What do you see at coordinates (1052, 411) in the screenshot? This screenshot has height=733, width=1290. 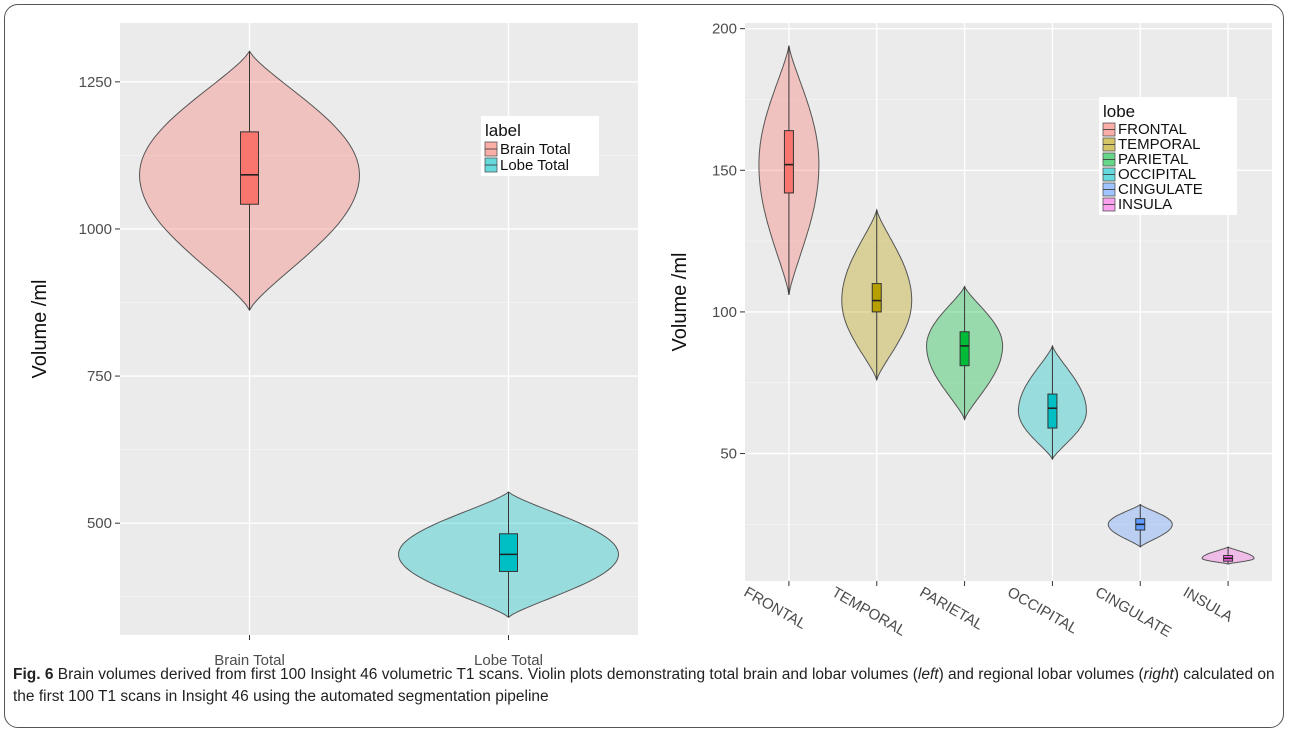 I see `box-occipital` at bounding box center [1052, 411].